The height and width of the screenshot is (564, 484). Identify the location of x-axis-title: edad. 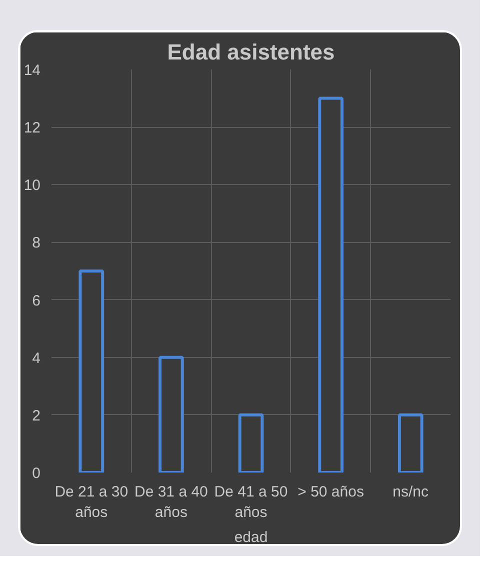
(251, 537).